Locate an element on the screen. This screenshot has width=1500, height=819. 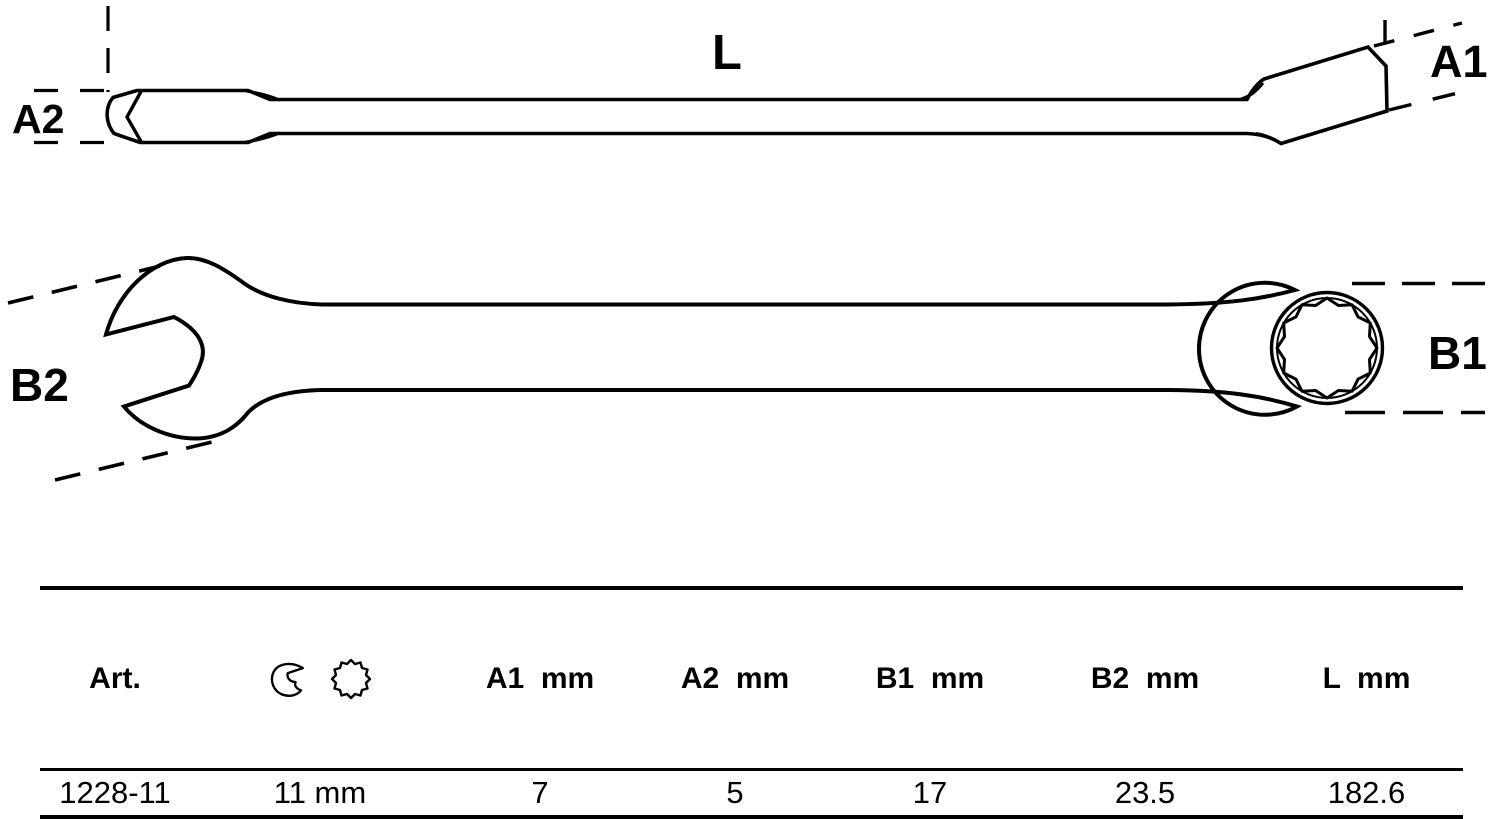
label-length: L is located at coordinates (727, 53).